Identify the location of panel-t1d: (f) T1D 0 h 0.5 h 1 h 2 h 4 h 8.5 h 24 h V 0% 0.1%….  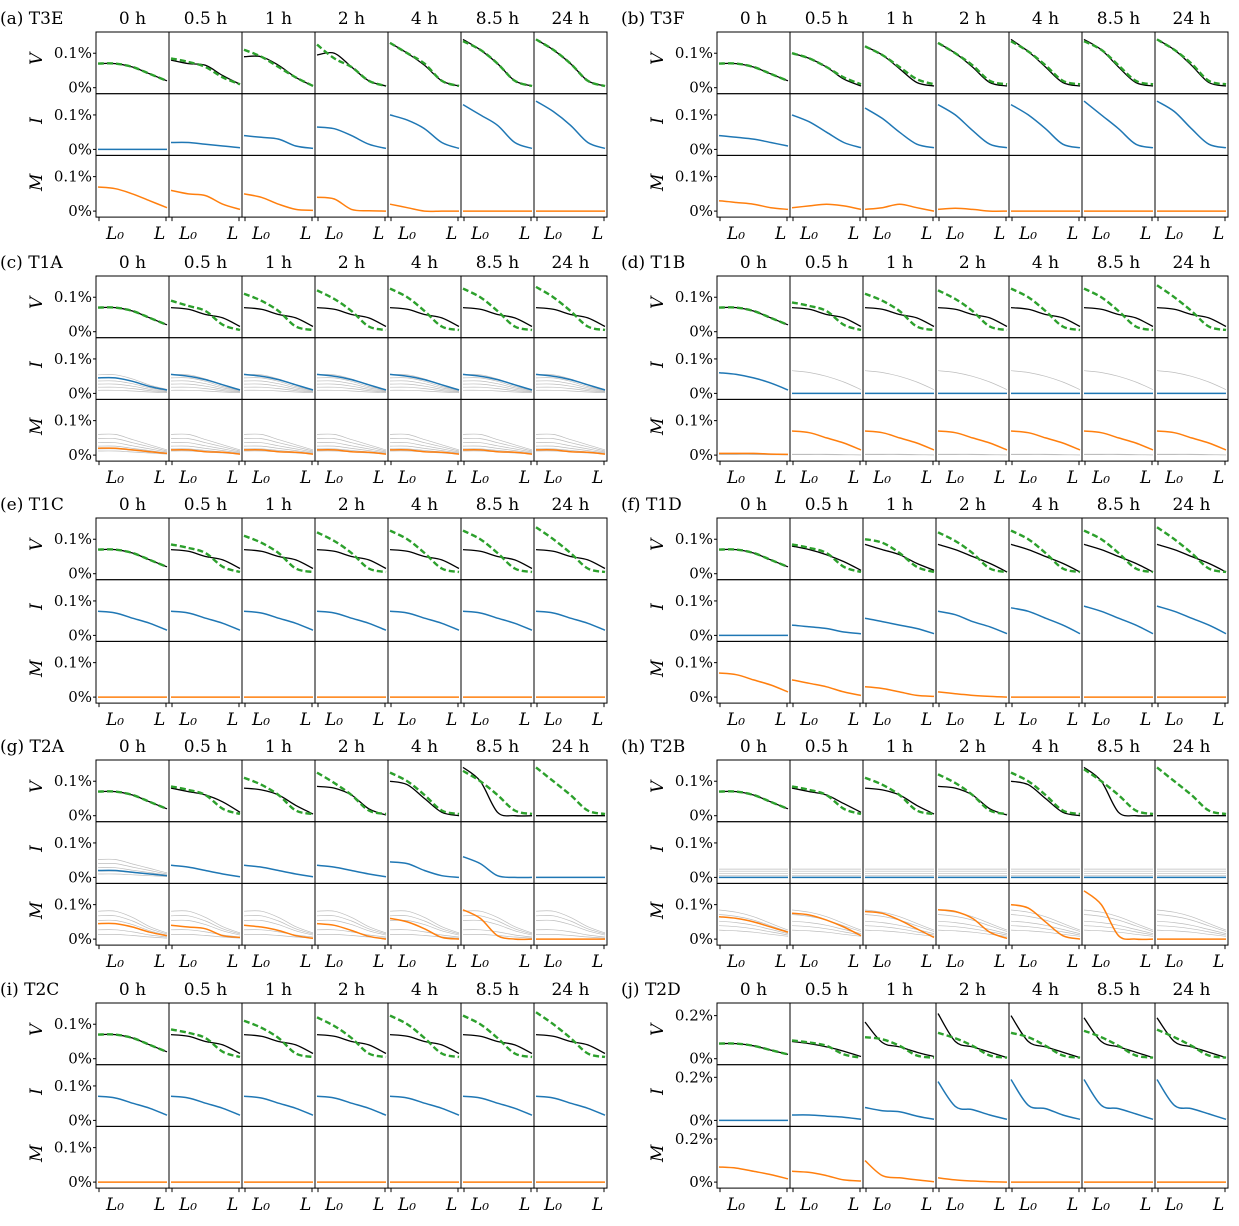
(925, 612).